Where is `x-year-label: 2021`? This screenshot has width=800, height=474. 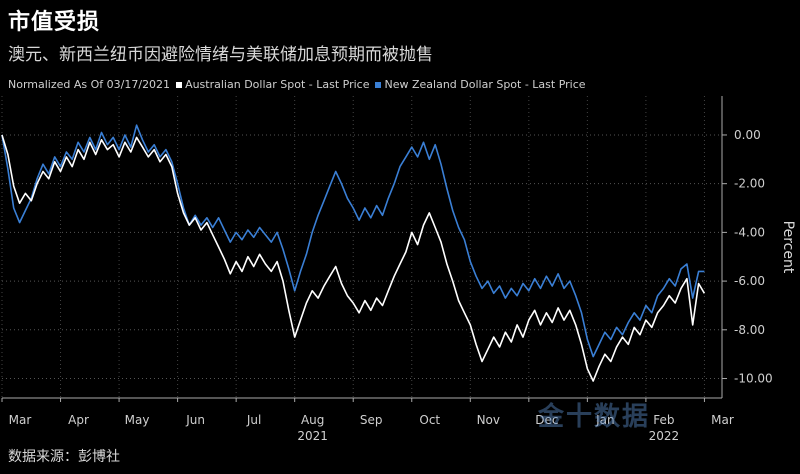 x-year-label: 2021 is located at coordinates (312, 436).